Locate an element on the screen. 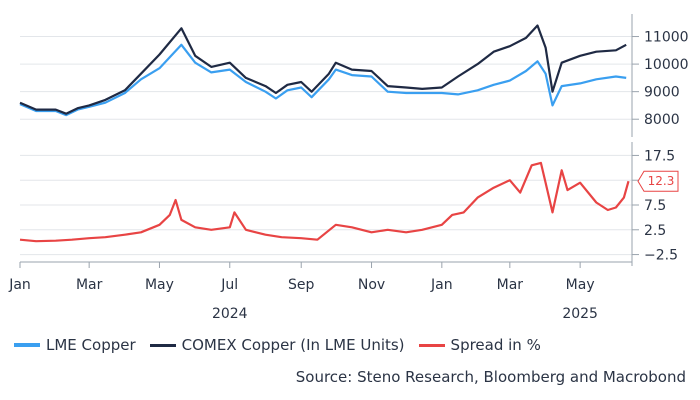 This screenshot has height=400, width=700. x-year-label: 2025 is located at coordinates (580, 314).